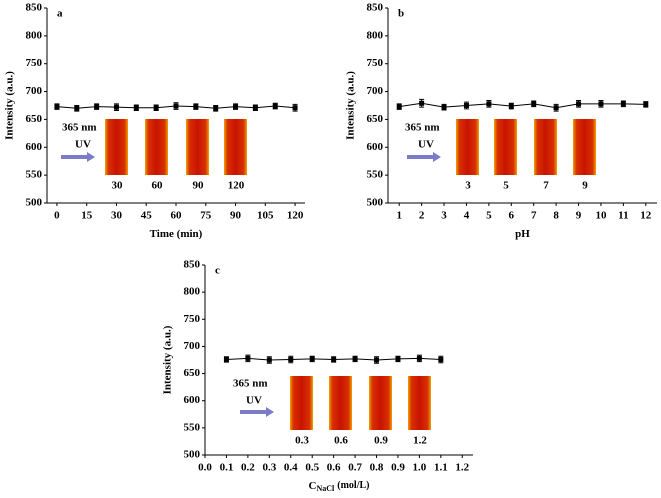 This screenshot has height=498, width=661. I want to click on vial-label: 0.9, so click(381, 441).